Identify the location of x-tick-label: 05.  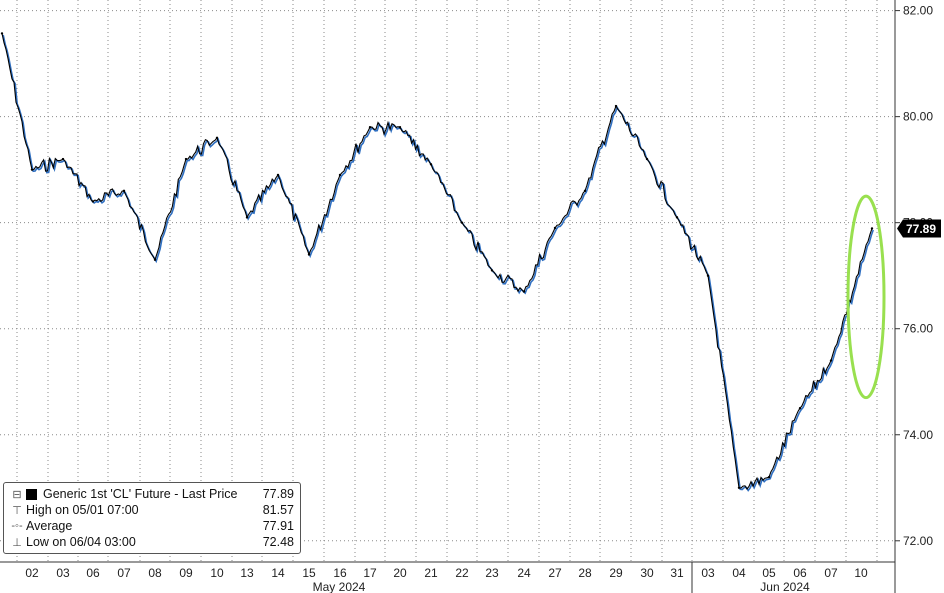
(769, 573).